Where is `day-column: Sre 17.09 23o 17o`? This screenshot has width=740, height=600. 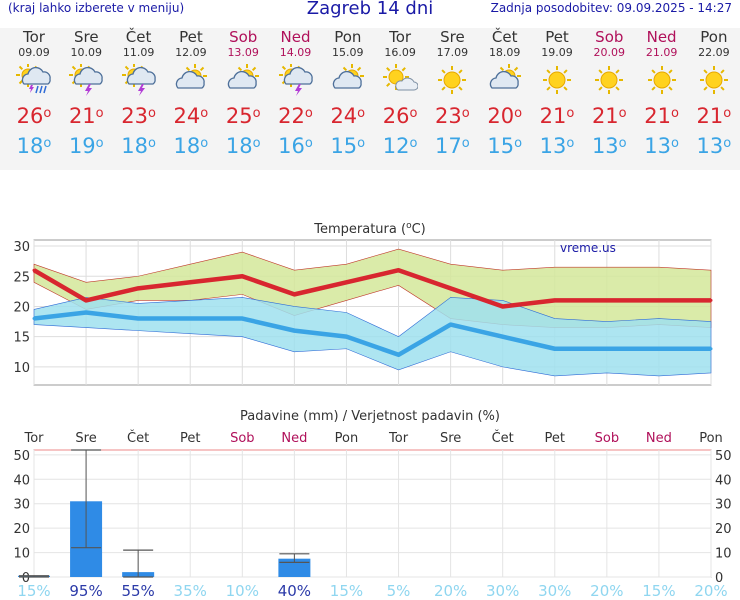 day-column: Sre 17.09 23o 17o is located at coordinates (452, 94).